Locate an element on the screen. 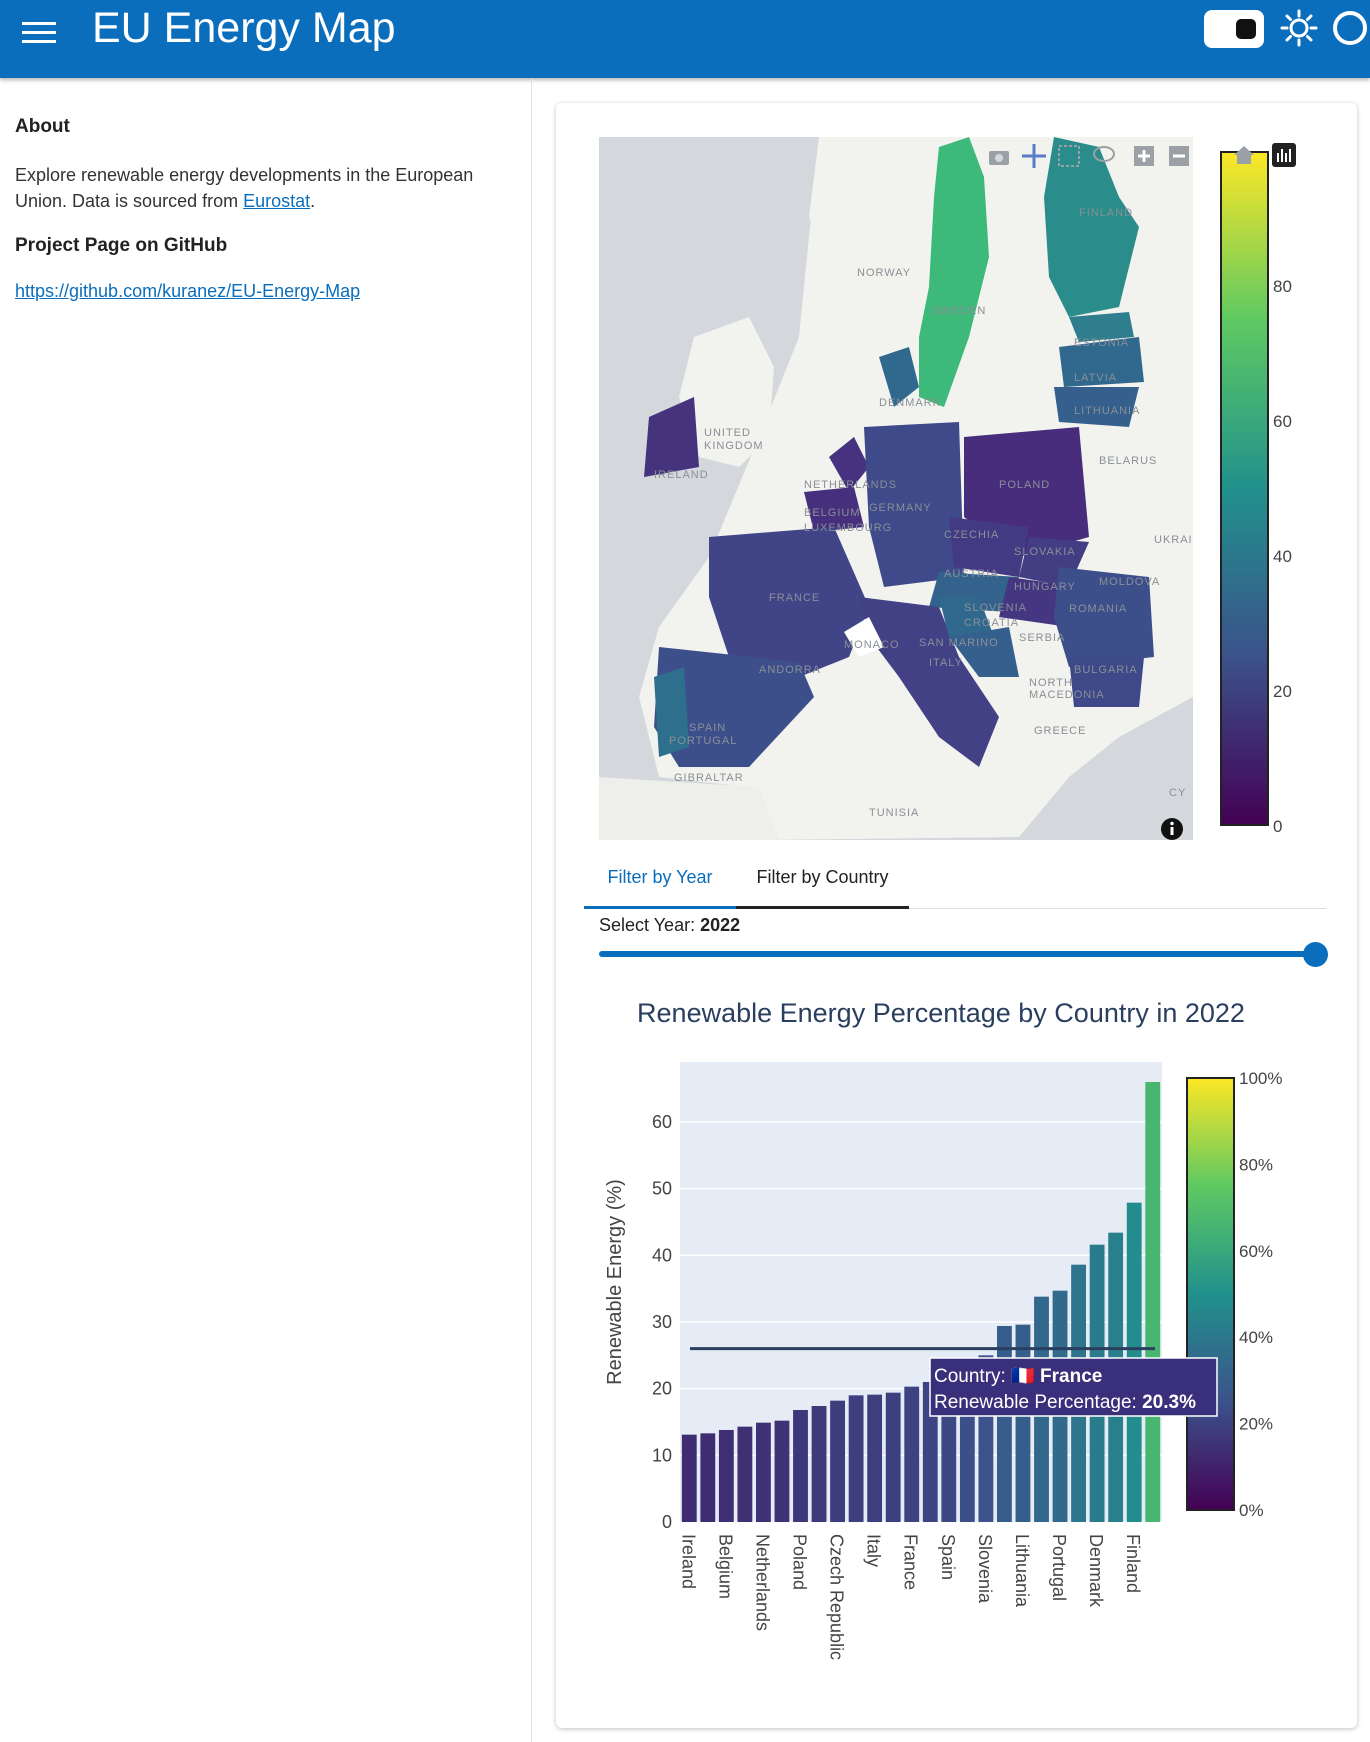  country-estonia is located at coordinates (1101, 327).